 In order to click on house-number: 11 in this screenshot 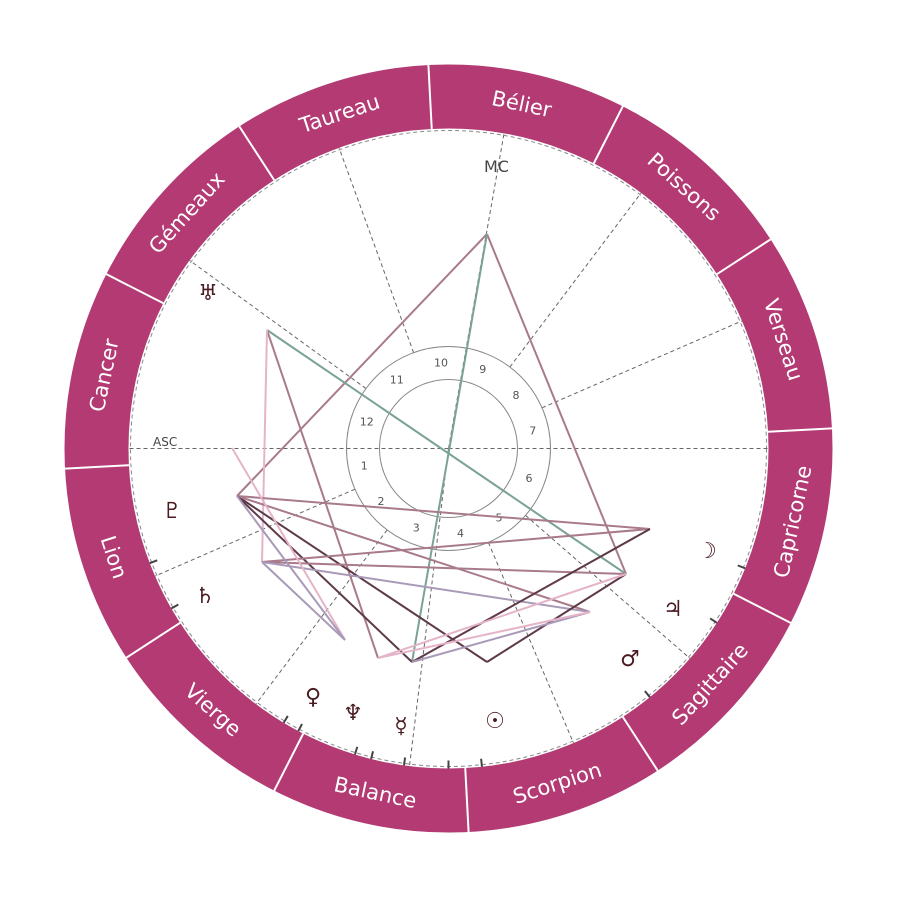, I will do `click(397, 379)`.